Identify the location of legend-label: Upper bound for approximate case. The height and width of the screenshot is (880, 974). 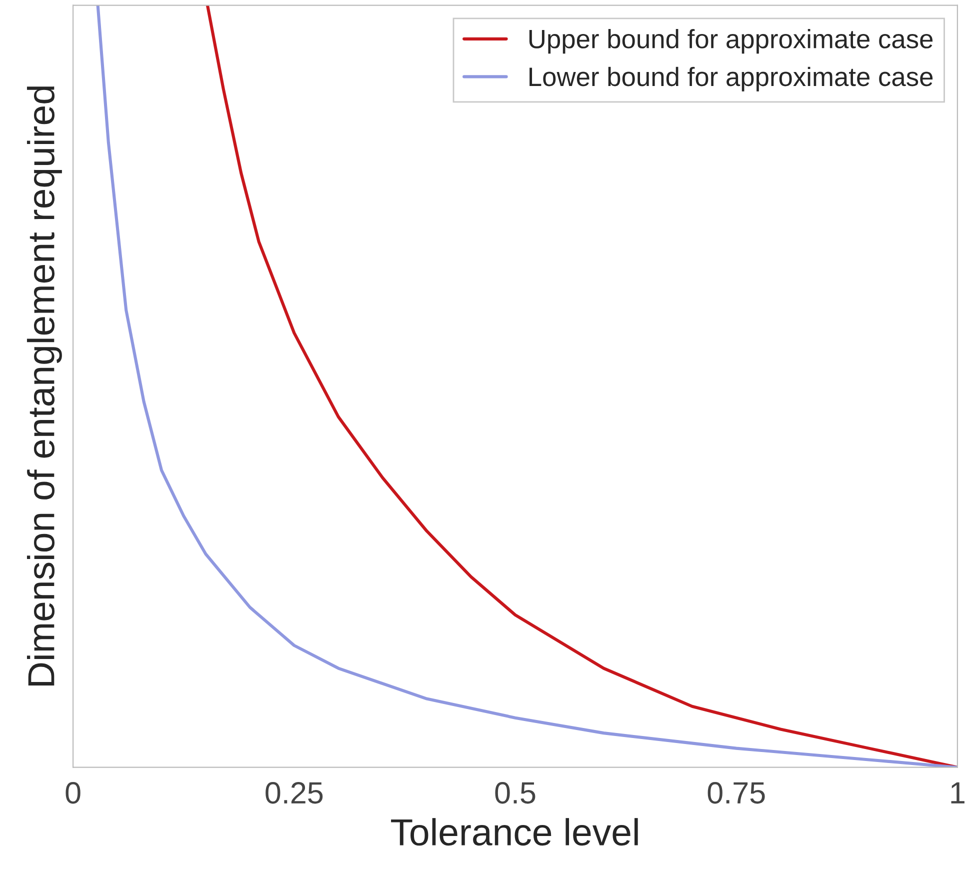
(731, 41).